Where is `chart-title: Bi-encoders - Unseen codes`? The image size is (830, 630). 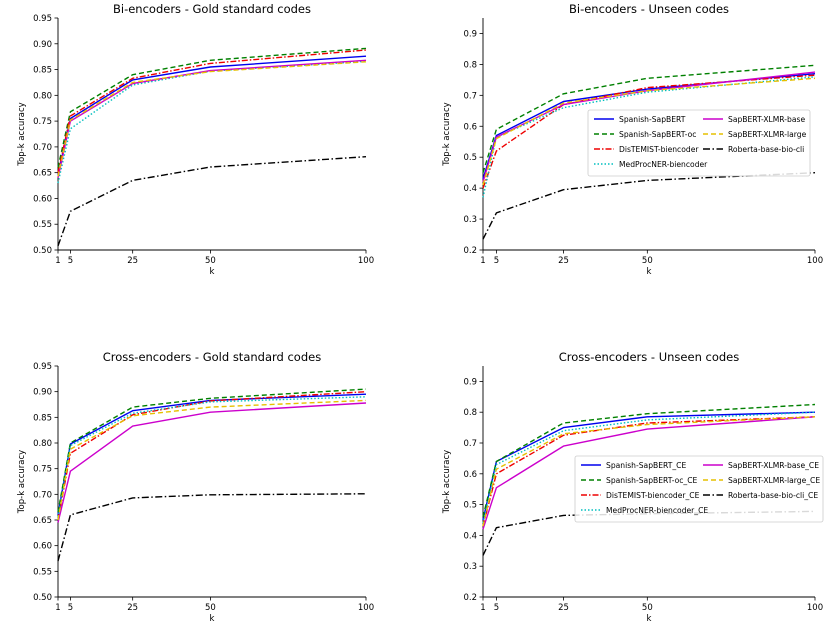 chart-title: Bi-encoders - Unseen codes is located at coordinates (649, 9).